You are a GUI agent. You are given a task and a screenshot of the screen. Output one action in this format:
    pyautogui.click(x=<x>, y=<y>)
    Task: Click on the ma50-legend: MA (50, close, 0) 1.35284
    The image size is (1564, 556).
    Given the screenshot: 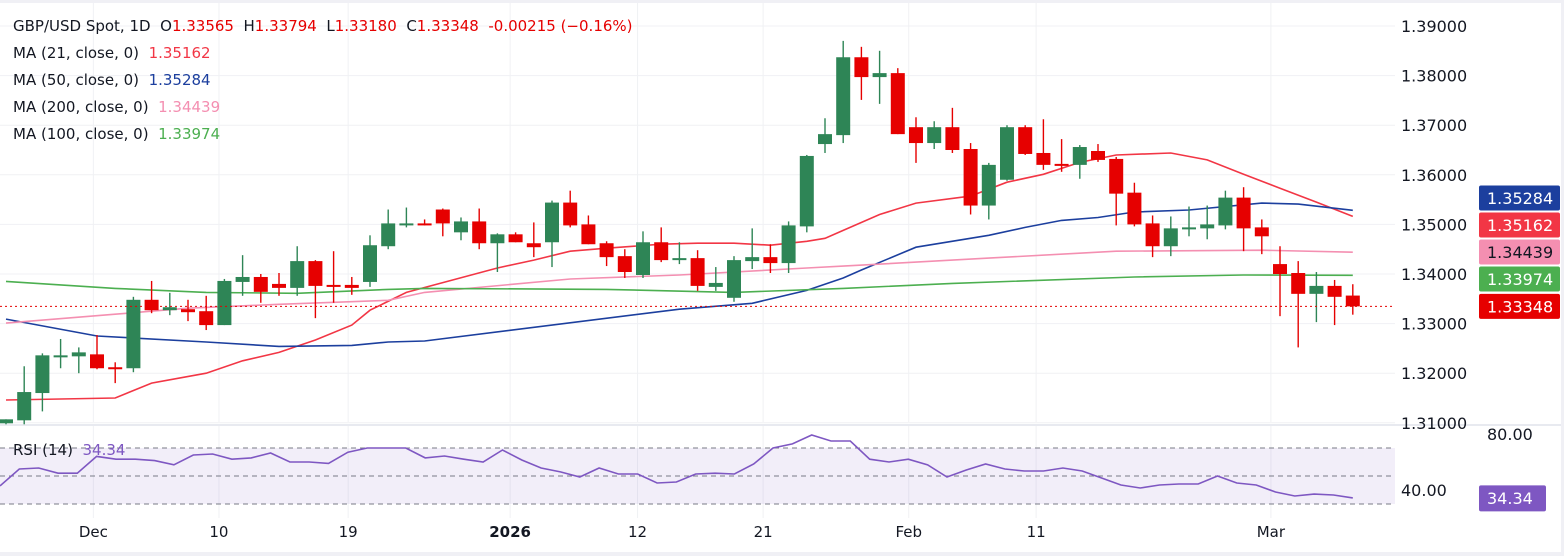 What is the action you would take?
    pyautogui.click(x=112, y=80)
    